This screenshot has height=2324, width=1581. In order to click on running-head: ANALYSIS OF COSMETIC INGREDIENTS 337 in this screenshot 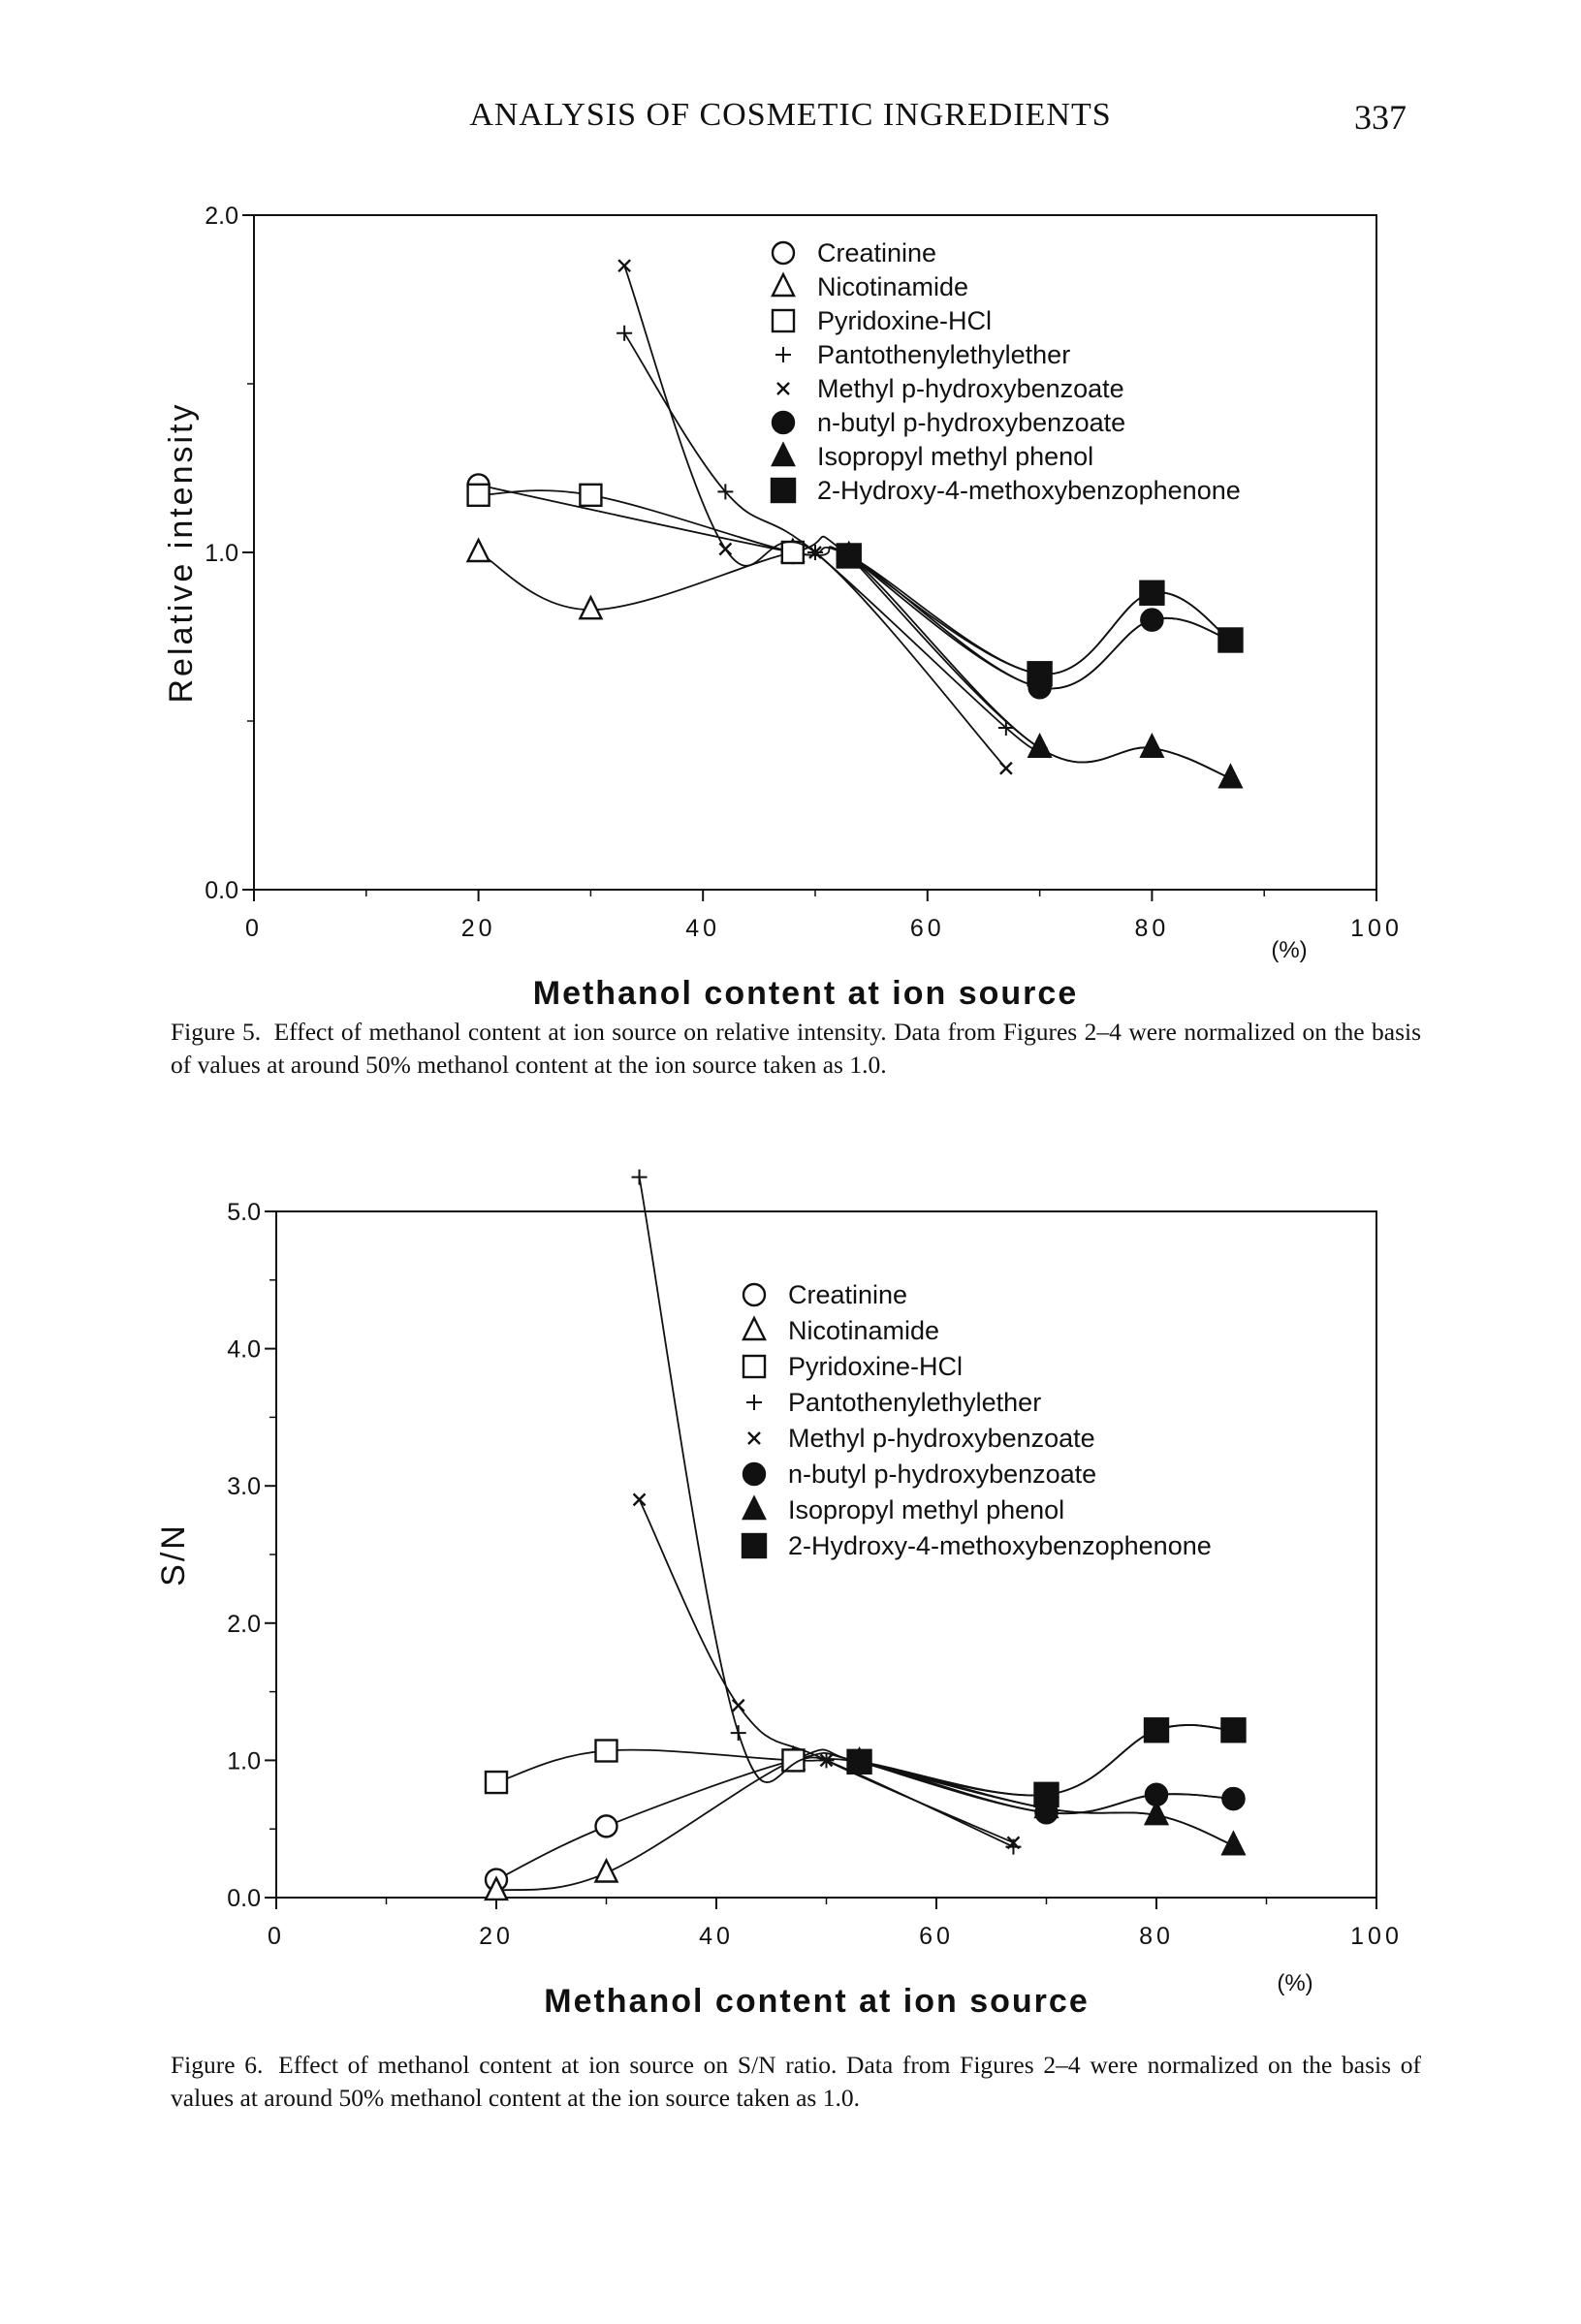, I will do `click(791, 121)`.